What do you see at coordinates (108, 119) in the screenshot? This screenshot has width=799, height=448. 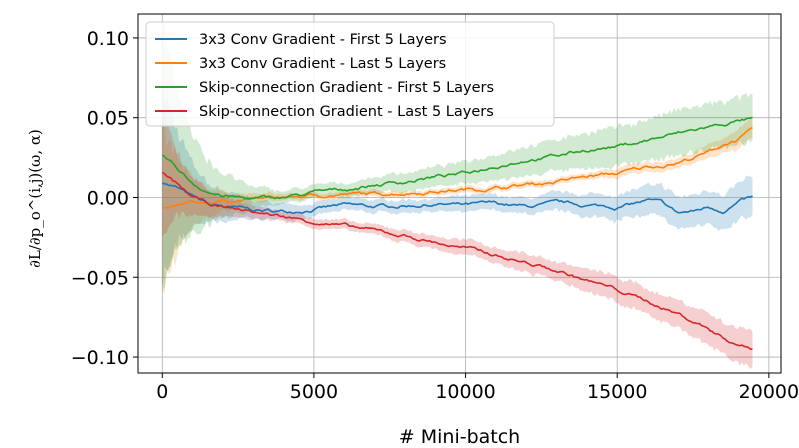 I see `y-tick-label: 0.05` at bounding box center [108, 119].